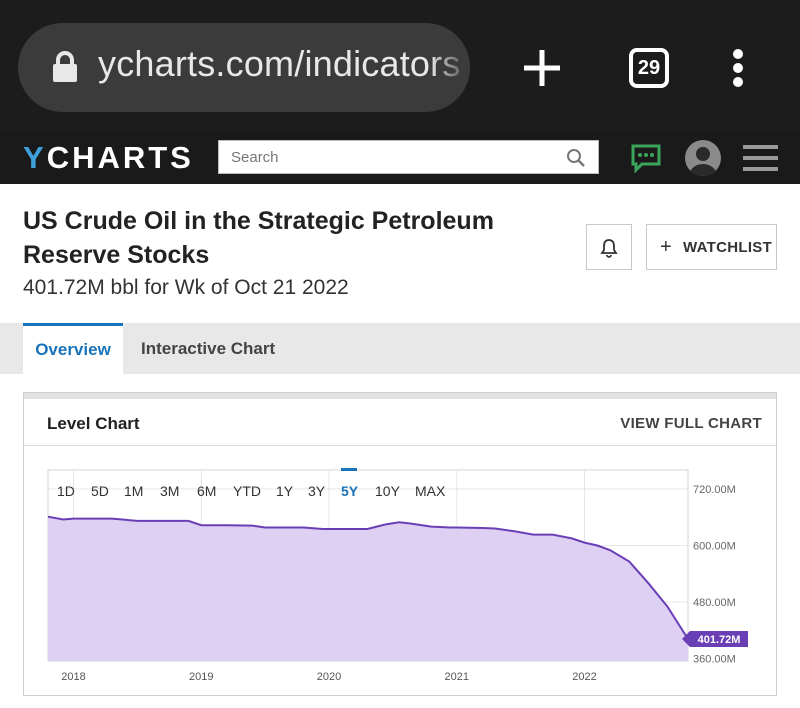  What do you see at coordinates (714, 546) in the screenshot?
I see `y-tick-label: 600.00M` at bounding box center [714, 546].